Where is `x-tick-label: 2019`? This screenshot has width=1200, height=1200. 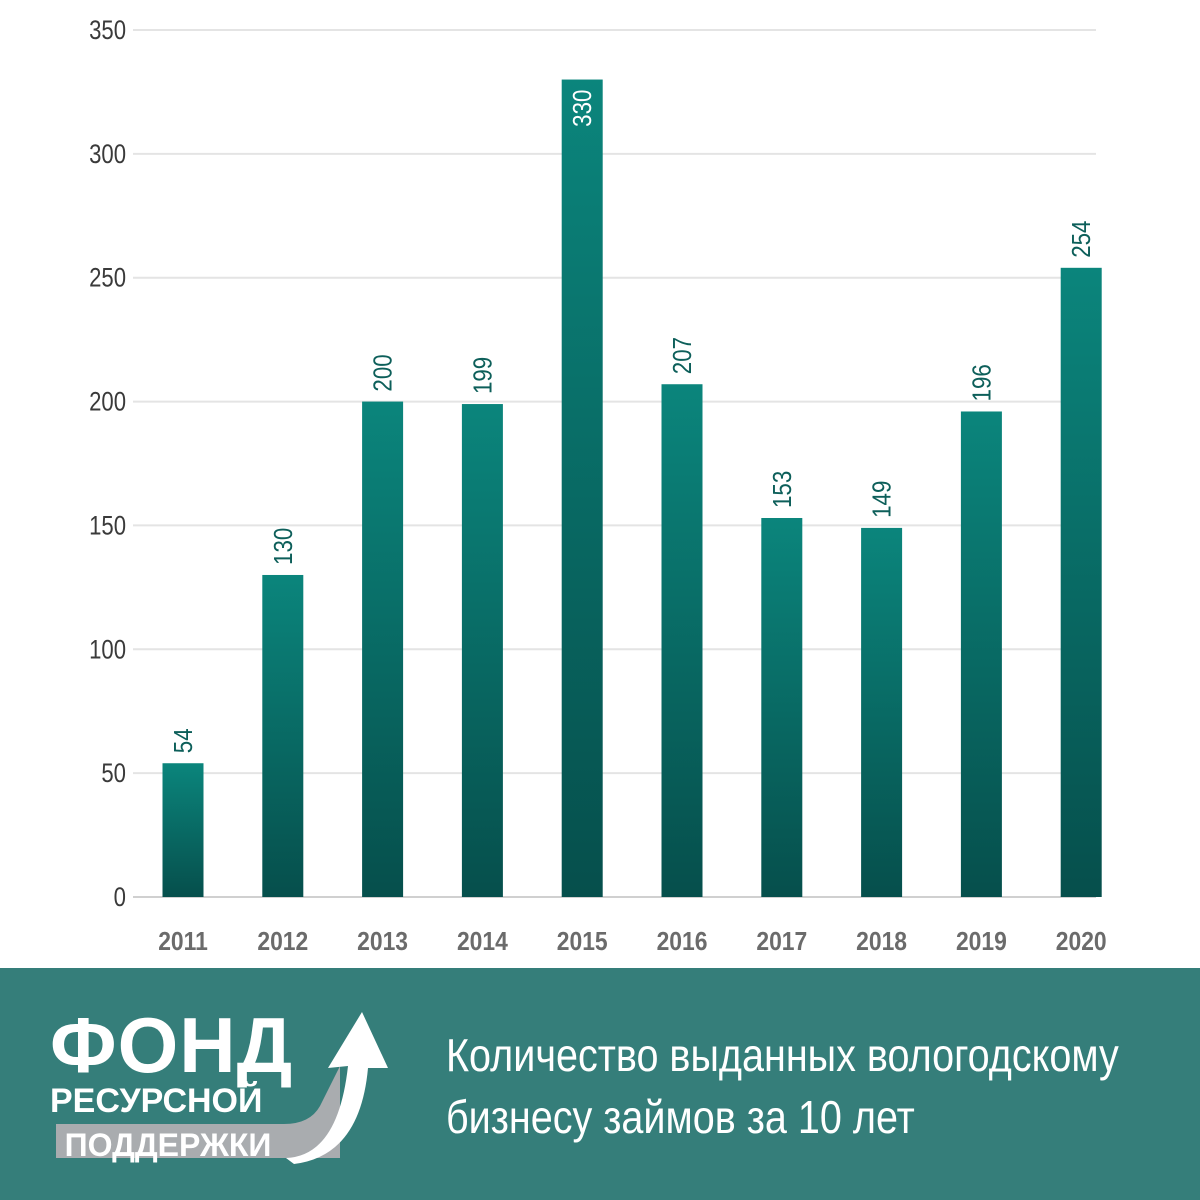
x-tick-label: 2019 is located at coordinates (981, 942).